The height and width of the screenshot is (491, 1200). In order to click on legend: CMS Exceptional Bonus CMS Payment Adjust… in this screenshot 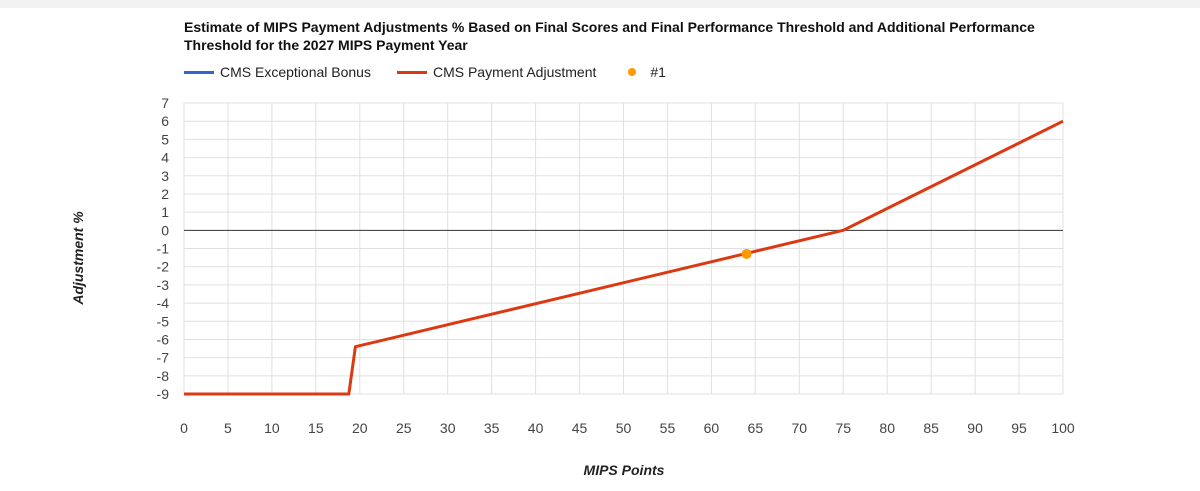, I will do `click(438, 72)`.